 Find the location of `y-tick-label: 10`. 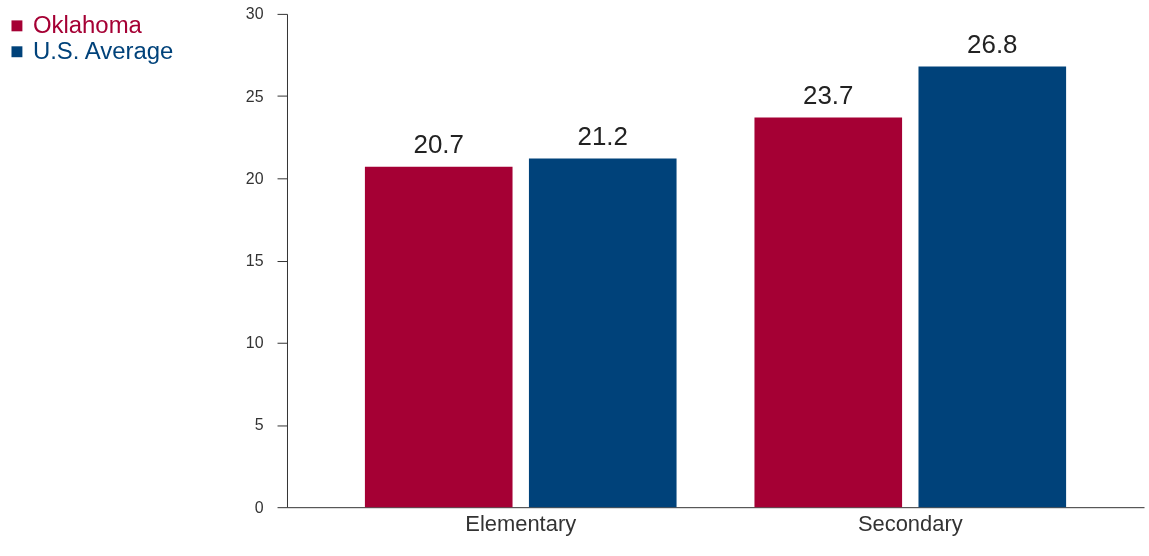

y-tick-label: 10 is located at coordinates (254, 343).